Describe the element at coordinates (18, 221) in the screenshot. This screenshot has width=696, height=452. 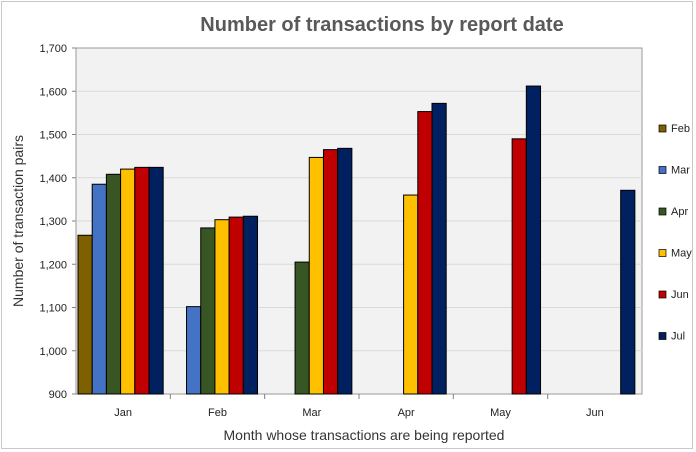
I see `y-axis-title: Number of transaction pairs` at that location.